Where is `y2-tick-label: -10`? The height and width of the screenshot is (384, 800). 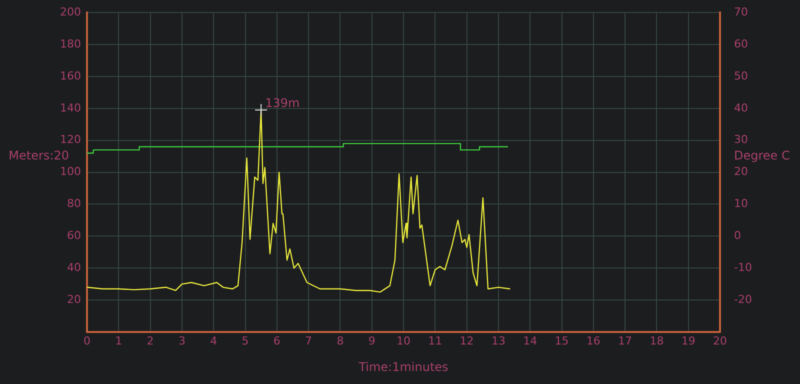 y2-tick-label: -10 is located at coordinates (743, 267).